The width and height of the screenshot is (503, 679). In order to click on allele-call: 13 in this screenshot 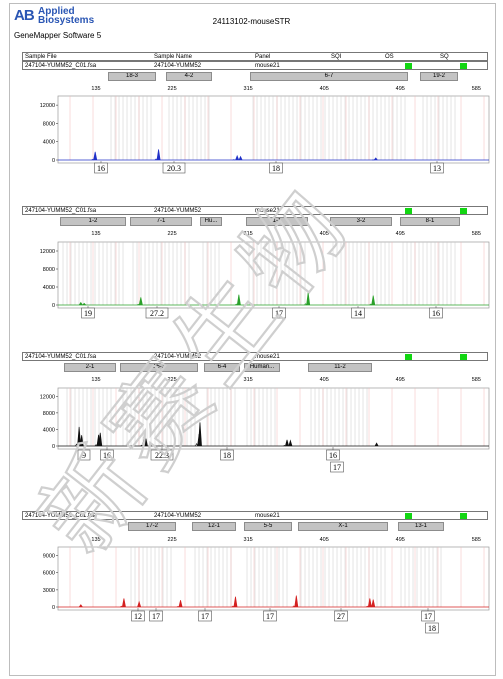, I will do `click(437, 167)`.